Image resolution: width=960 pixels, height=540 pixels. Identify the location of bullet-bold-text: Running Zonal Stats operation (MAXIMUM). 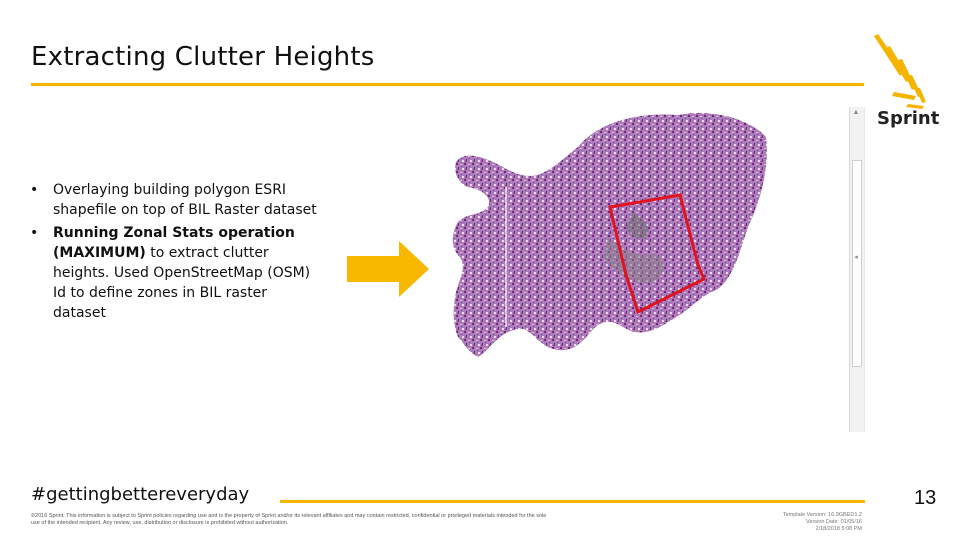
(174, 243).